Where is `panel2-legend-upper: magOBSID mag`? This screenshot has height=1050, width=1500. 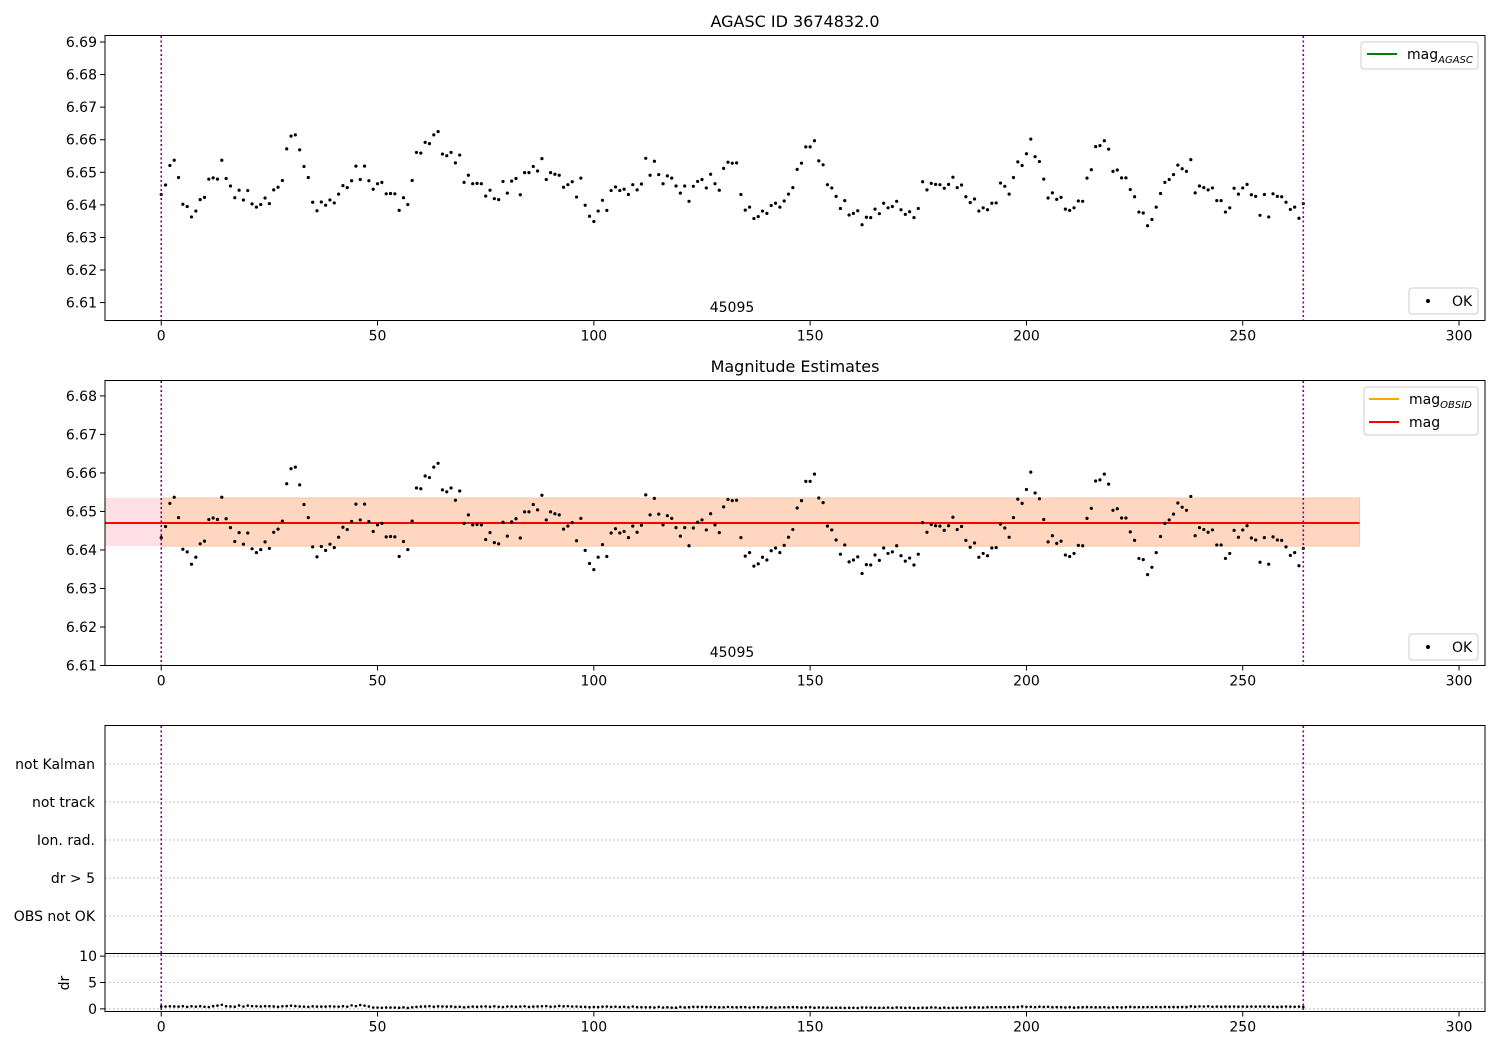 panel2-legend-upper: magOBSID mag is located at coordinates (1421, 411).